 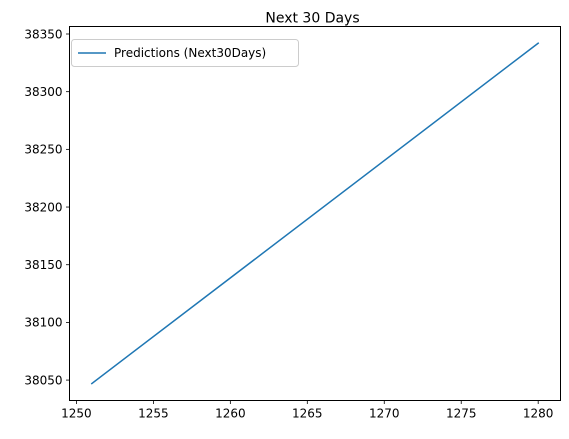 What do you see at coordinates (43, 207) in the screenshot?
I see `y-tick-label: 38200` at bounding box center [43, 207].